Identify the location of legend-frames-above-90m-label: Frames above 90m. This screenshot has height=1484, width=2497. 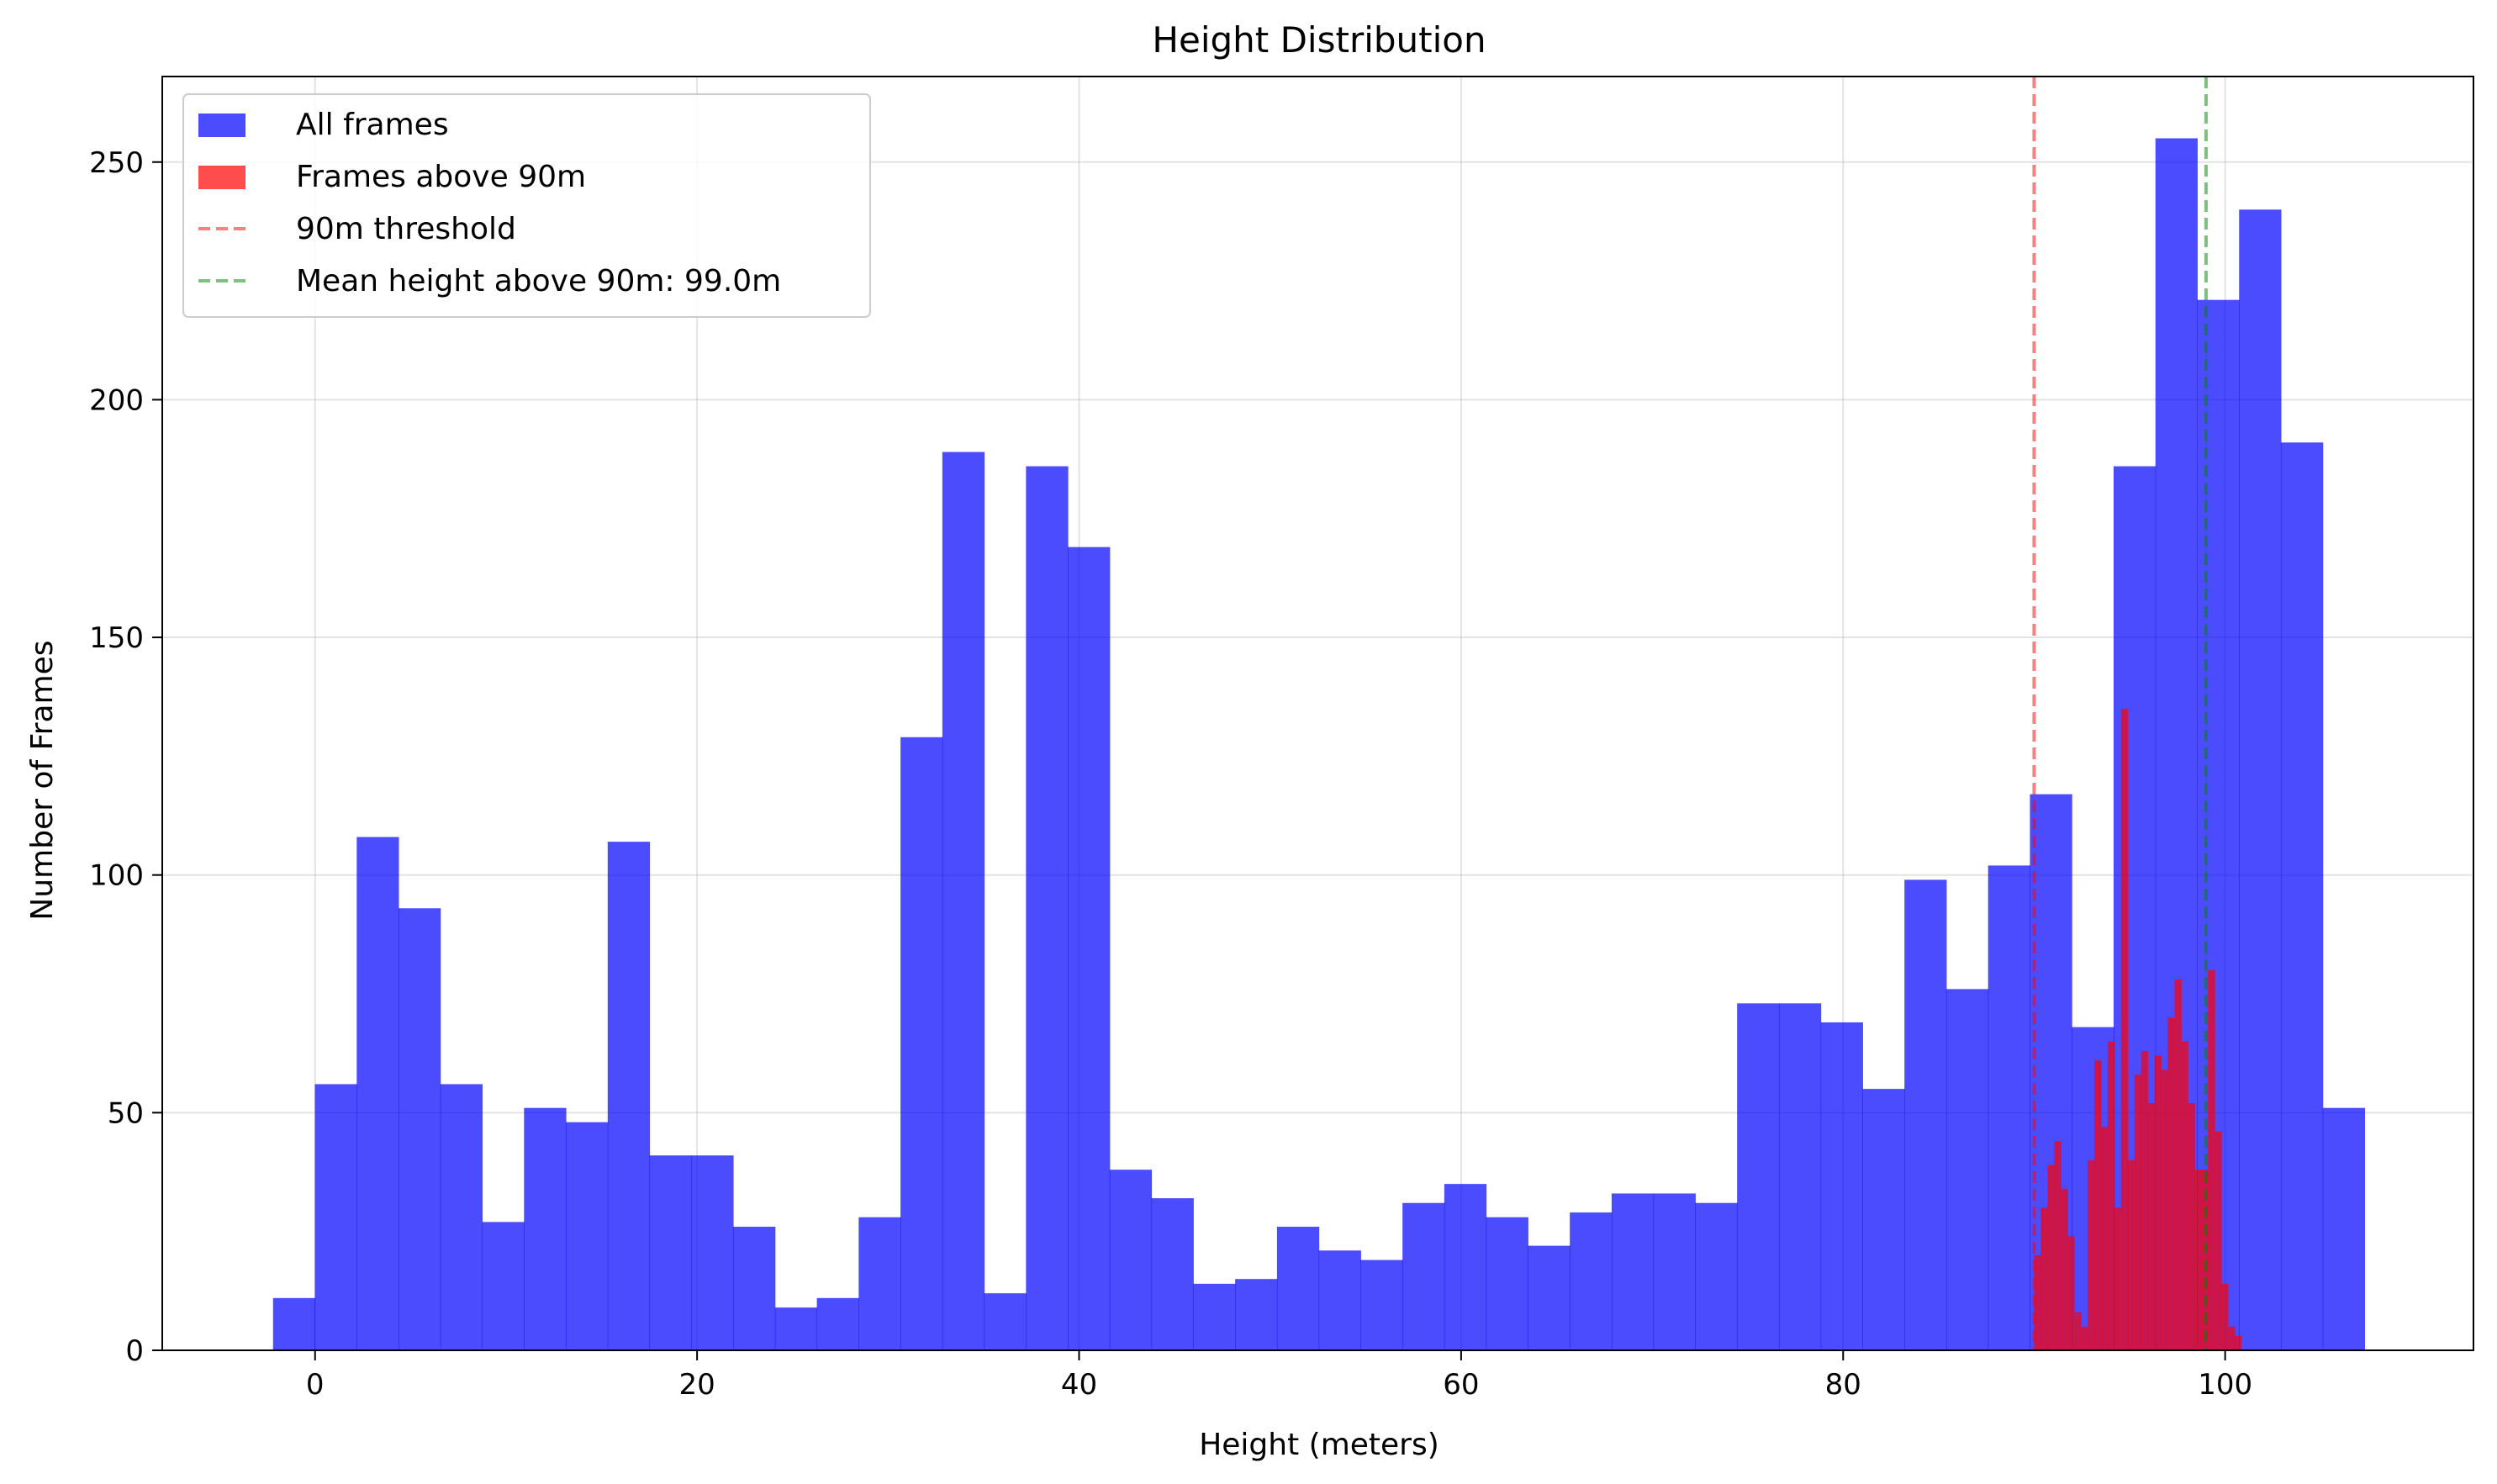
(441, 177).